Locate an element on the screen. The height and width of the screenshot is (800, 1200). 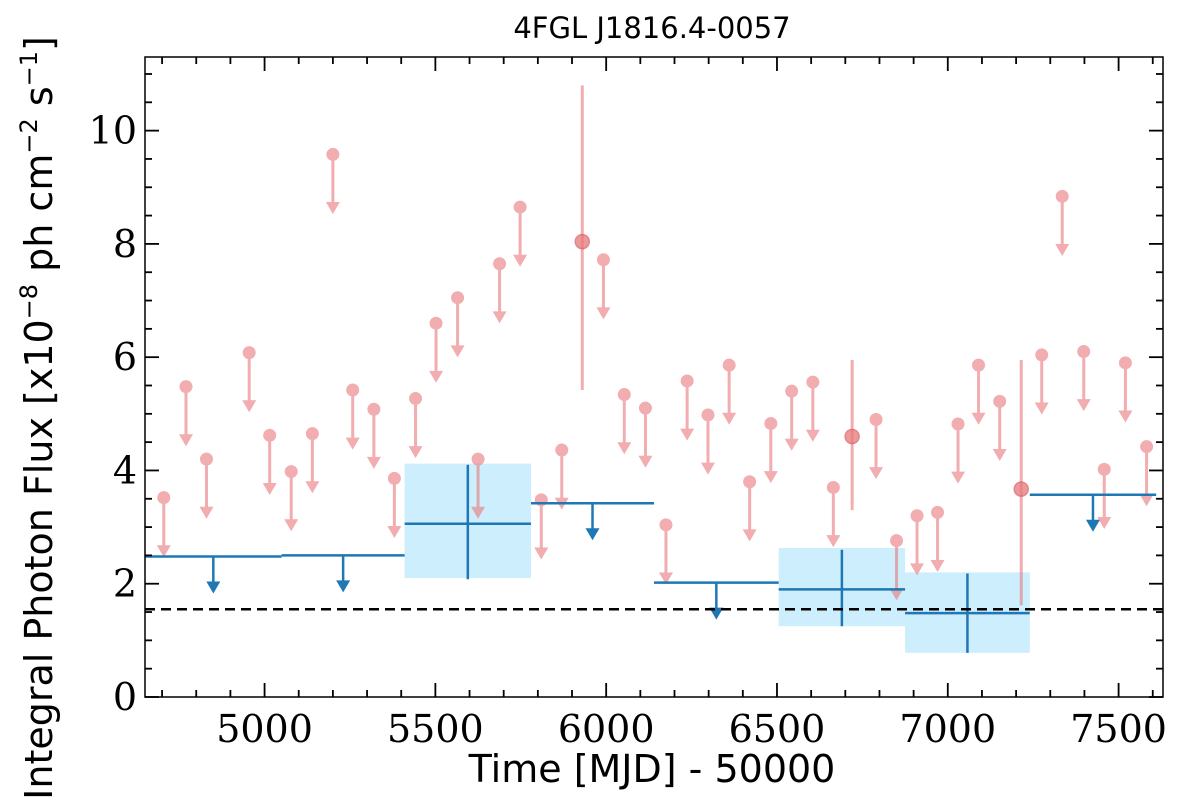
y-tick-label: 6 is located at coordinates (125, 357).